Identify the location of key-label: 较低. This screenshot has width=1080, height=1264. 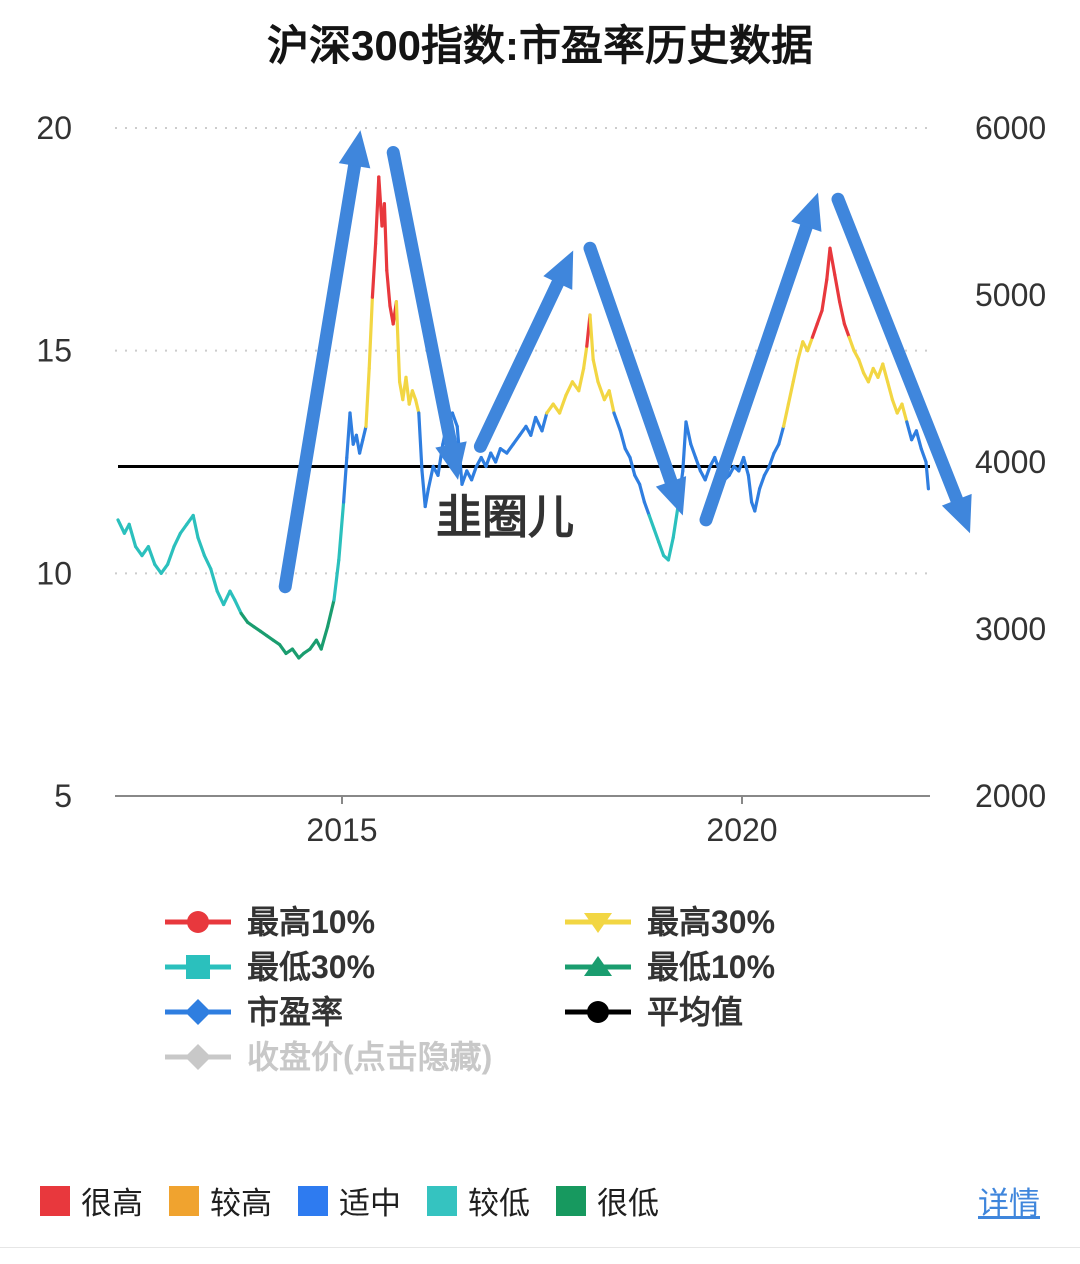
(499, 1203).